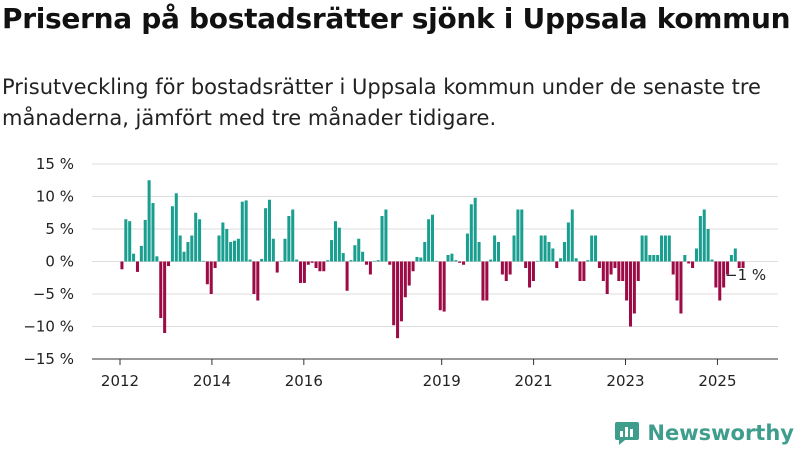 The height and width of the screenshot is (450, 800). What do you see at coordinates (48, 327) in the screenshot?
I see `y-tick-label: −10 %` at bounding box center [48, 327].